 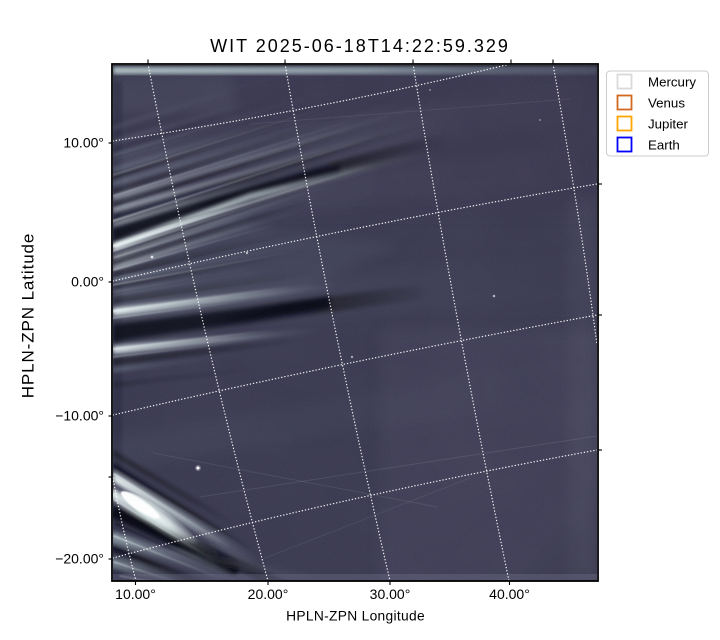 What do you see at coordinates (28, 316) in the screenshot?
I see `svg-text: HPLN-ZPN Latitude` at bounding box center [28, 316].